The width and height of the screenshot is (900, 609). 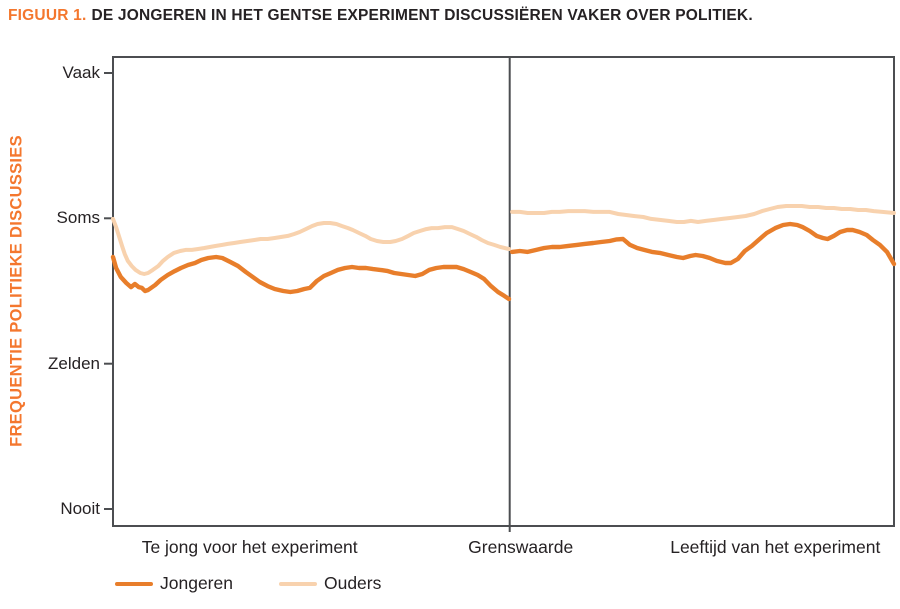 What do you see at coordinates (81, 72) in the screenshot?
I see `y-tick-label-vaak: Vaak` at bounding box center [81, 72].